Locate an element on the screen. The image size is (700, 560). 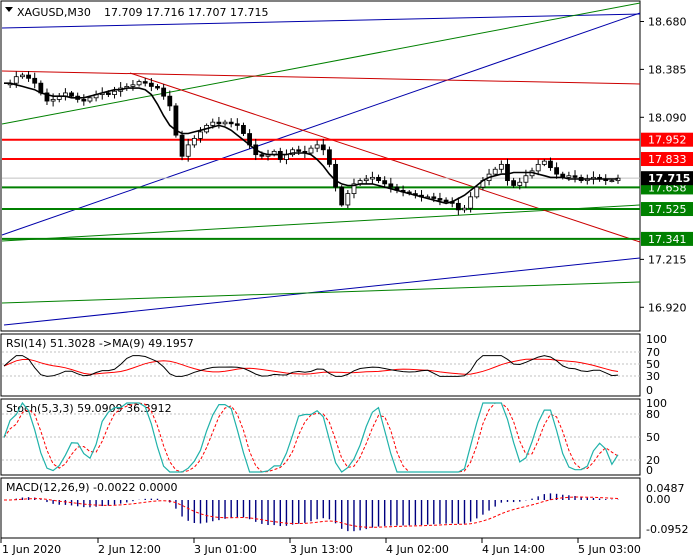
rsi-axis: 100 70 50 30 0 is located at coordinates (656, 365).